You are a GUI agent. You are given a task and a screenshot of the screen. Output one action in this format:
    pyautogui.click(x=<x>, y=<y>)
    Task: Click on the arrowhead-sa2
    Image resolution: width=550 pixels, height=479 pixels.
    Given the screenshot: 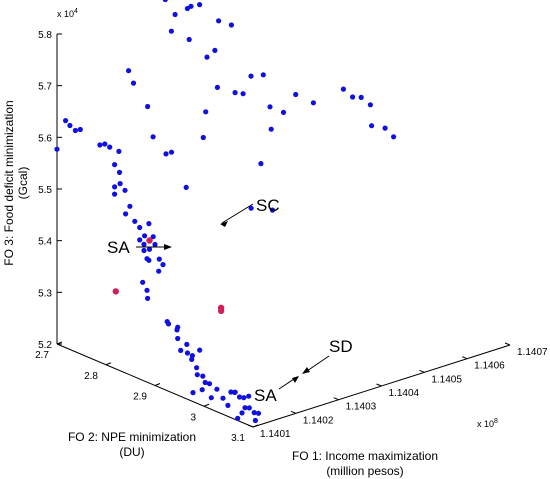 What is the action you would take?
    pyautogui.click(x=295, y=379)
    